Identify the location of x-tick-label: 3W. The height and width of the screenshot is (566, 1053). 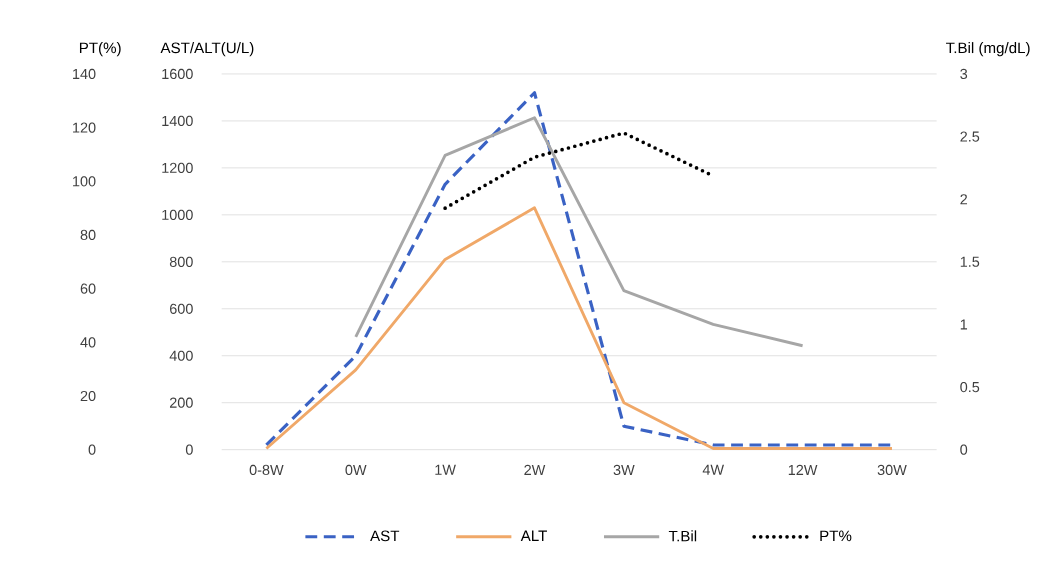
(624, 470).